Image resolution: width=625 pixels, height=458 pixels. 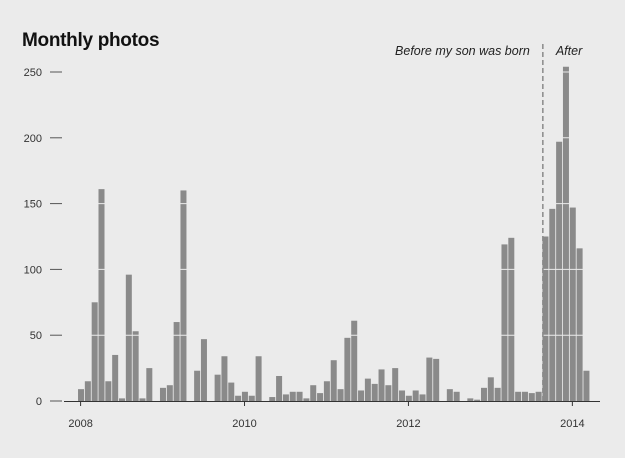 I want to click on chart-title: Monthly photos, so click(x=90, y=40).